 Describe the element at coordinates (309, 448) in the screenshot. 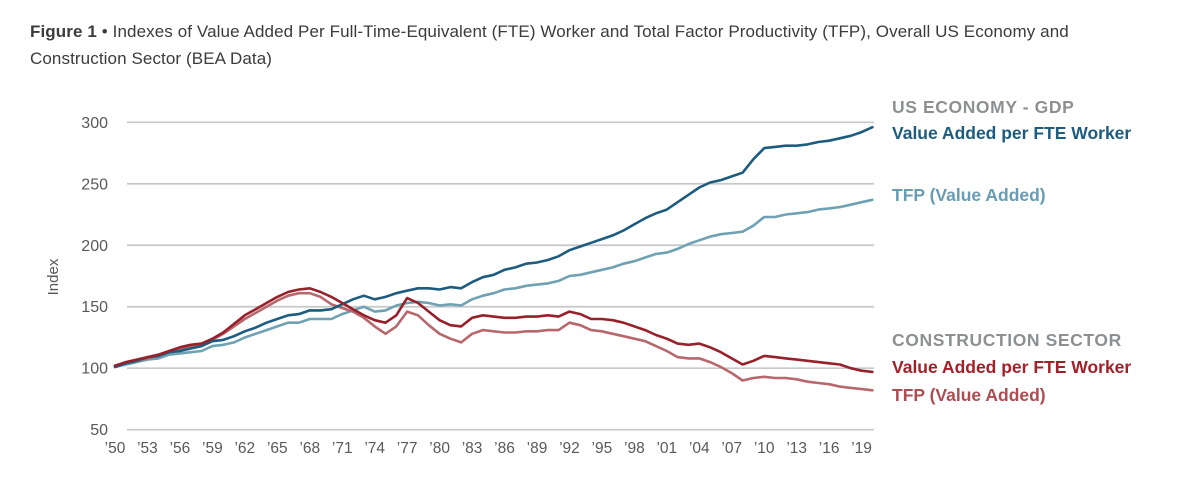

I see `x-tick-label: ’68` at that location.